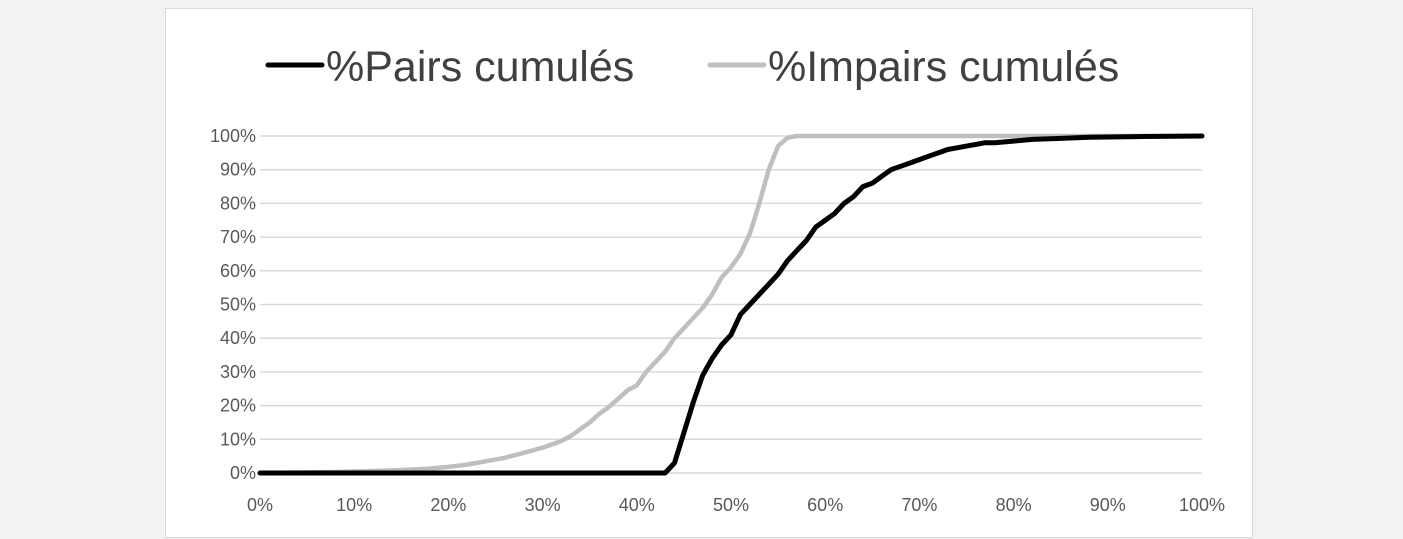 The width and height of the screenshot is (1403, 539). What do you see at coordinates (448, 505) in the screenshot?
I see `x-tick-label: 20%` at bounding box center [448, 505].